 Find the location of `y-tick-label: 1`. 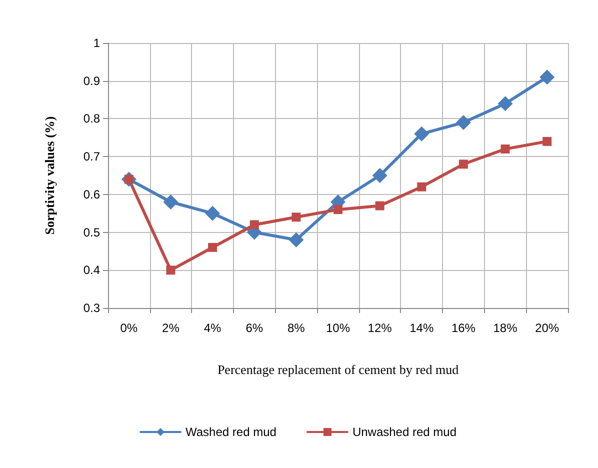

y-tick-label: 1 is located at coordinates (96, 43).